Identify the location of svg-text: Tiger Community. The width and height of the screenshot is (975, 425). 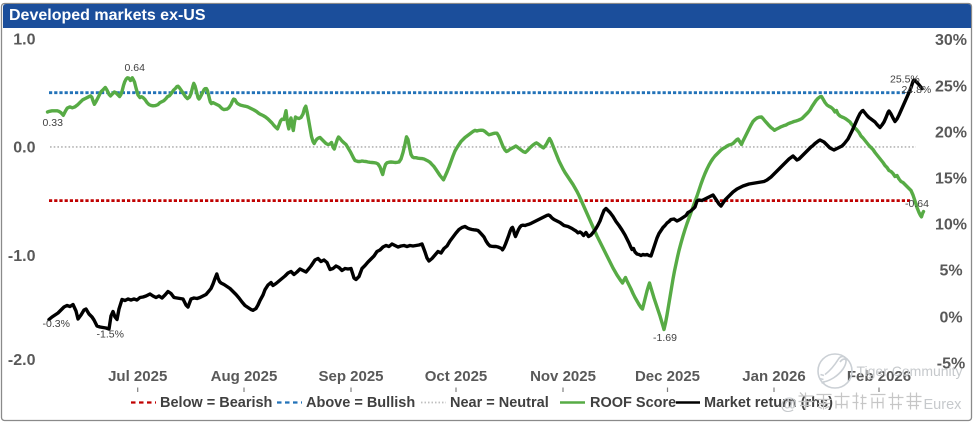
(910, 371).